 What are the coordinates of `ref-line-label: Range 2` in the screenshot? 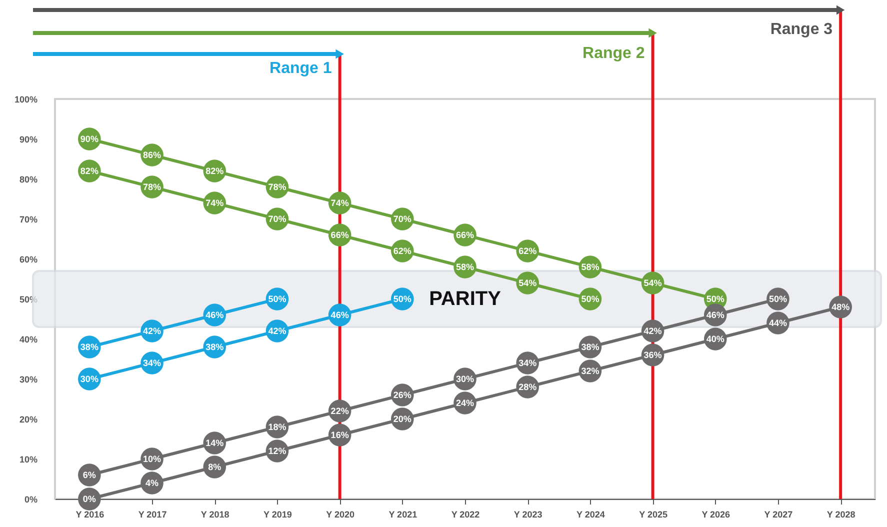 It's located at (613, 53).